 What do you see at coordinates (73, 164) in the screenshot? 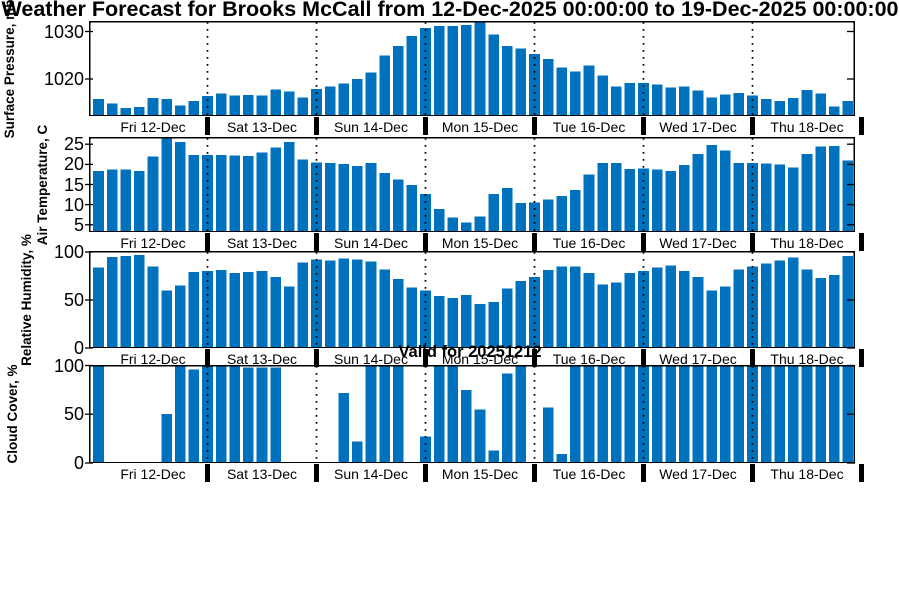
I see `y-tick-label: 20` at bounding box center [73, 164].